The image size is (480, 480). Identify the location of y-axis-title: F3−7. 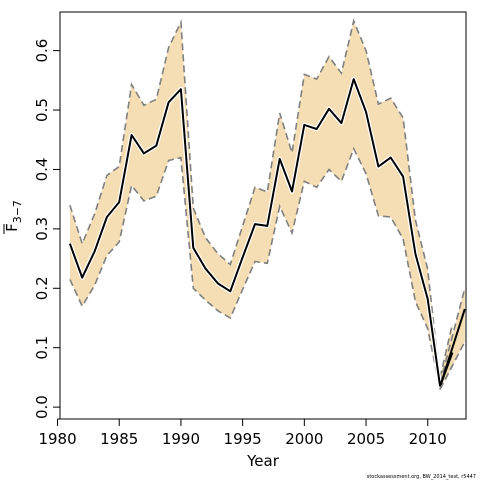
(13, 217).